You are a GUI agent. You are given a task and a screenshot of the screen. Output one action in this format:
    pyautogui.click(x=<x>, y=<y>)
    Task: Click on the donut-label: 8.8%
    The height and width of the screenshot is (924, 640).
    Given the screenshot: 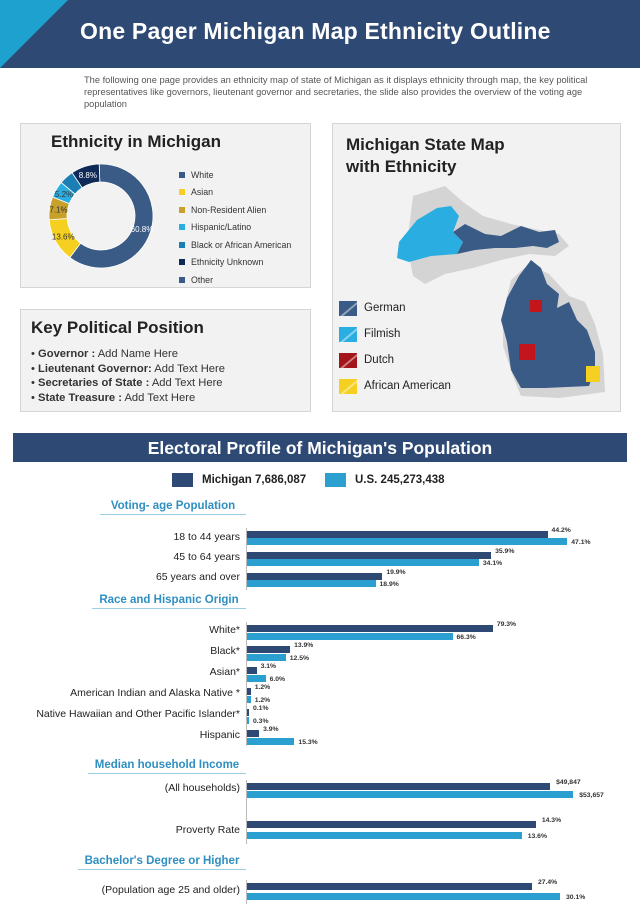 What is the action you would take?
    pyautogui.click(x=88, y=175)
    